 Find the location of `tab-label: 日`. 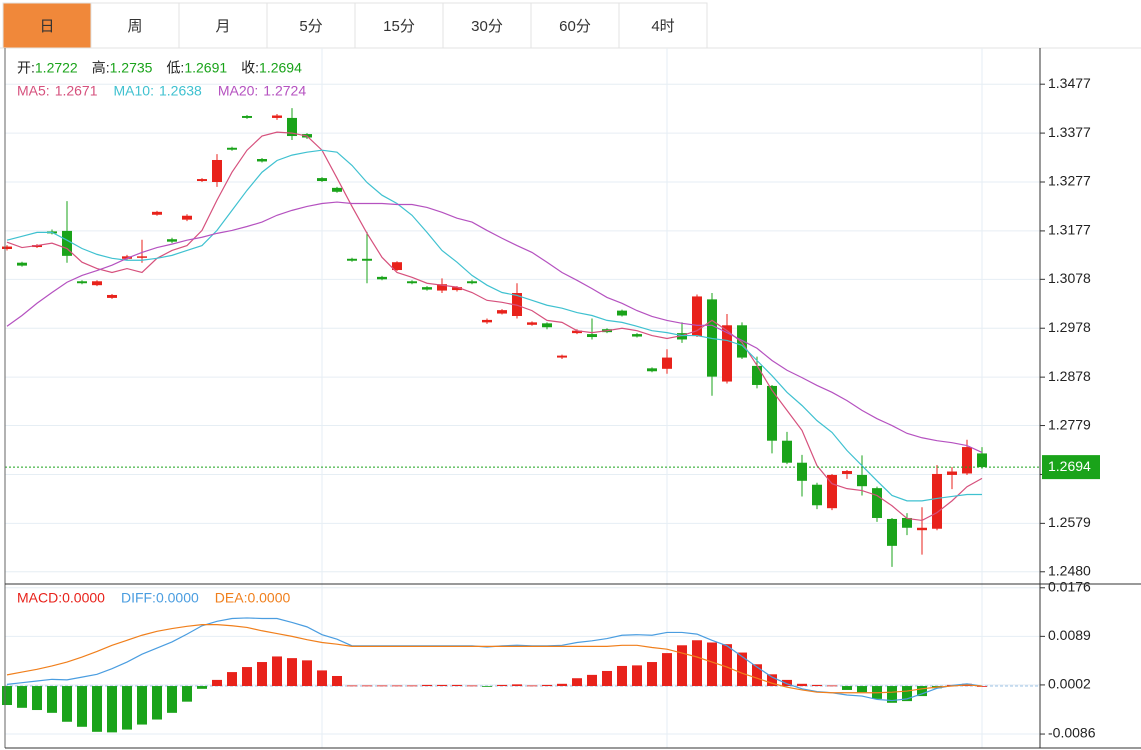

tab-label: 日 is located at coordinates (46, 26).